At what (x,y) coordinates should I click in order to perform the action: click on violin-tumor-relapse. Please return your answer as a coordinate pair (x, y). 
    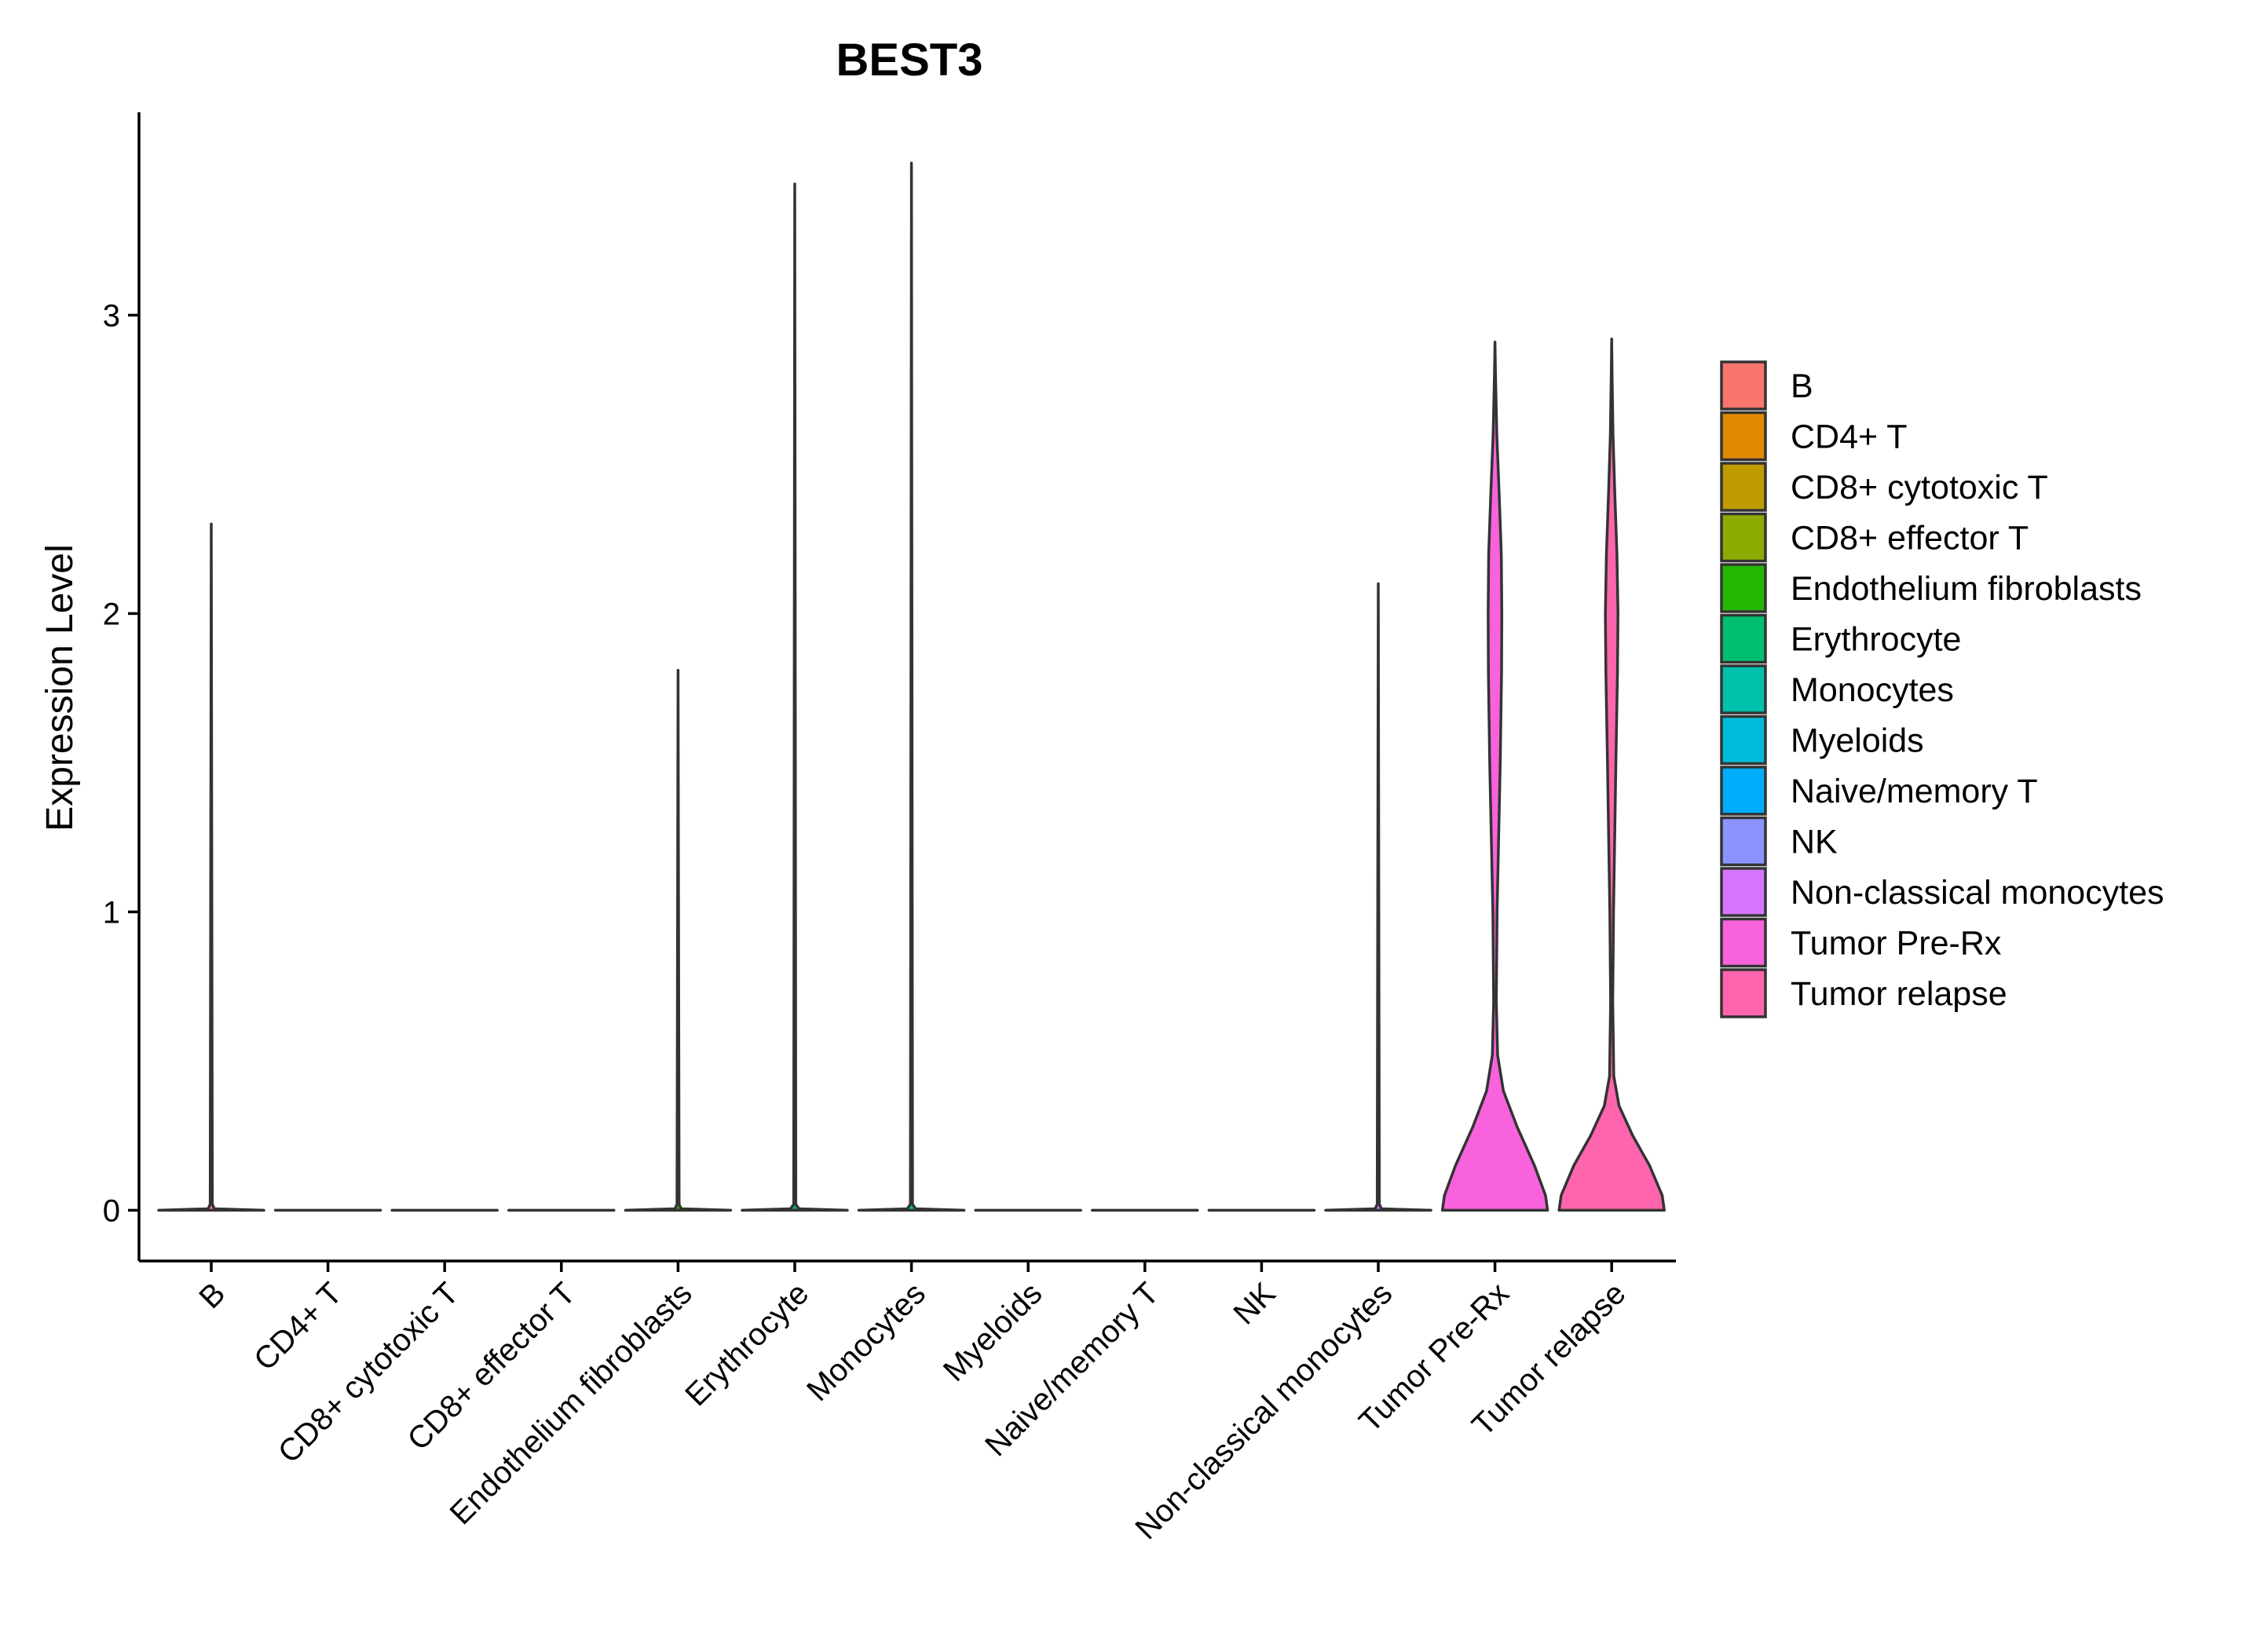
    Looking at the image, I should click on (1611, 775).